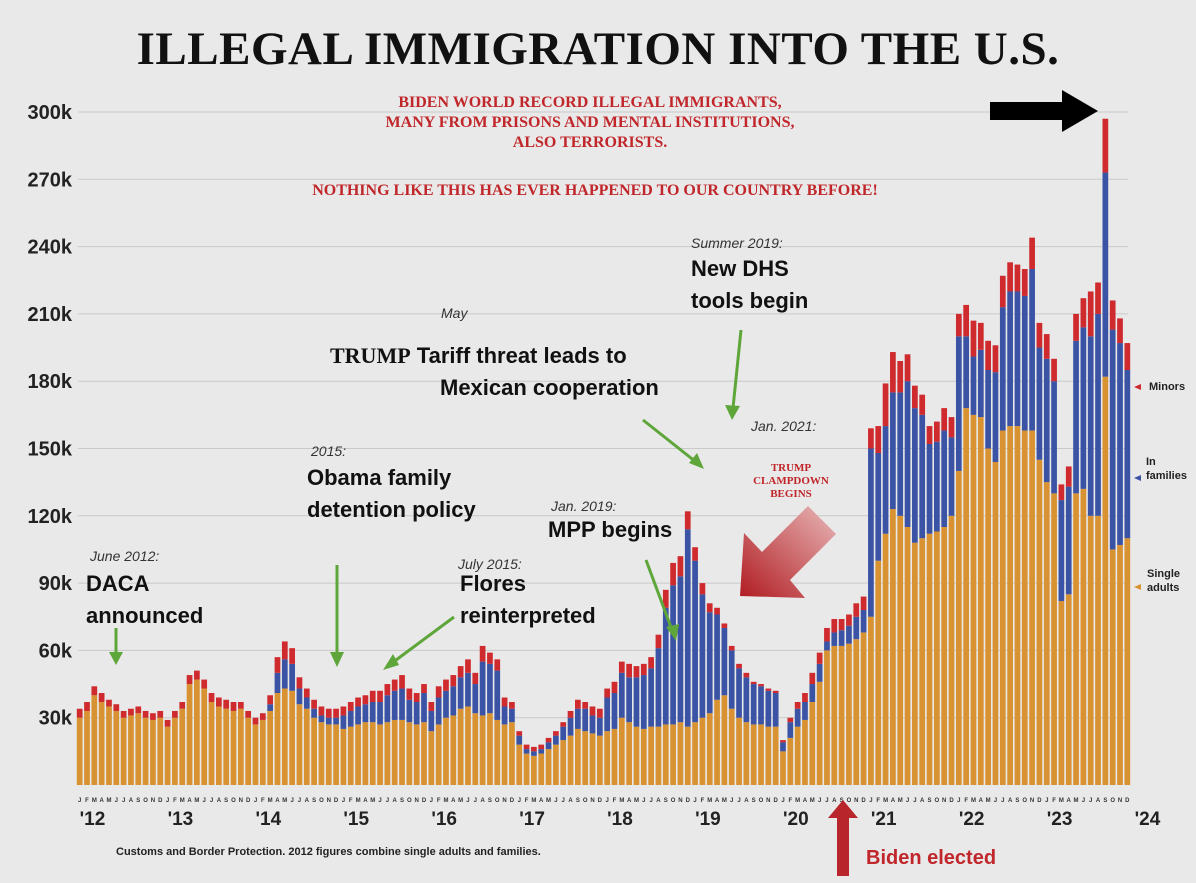  Describe the element at coordinates (50, 113) in the screenshot. I see `y-tick-label: 300k` at that location.